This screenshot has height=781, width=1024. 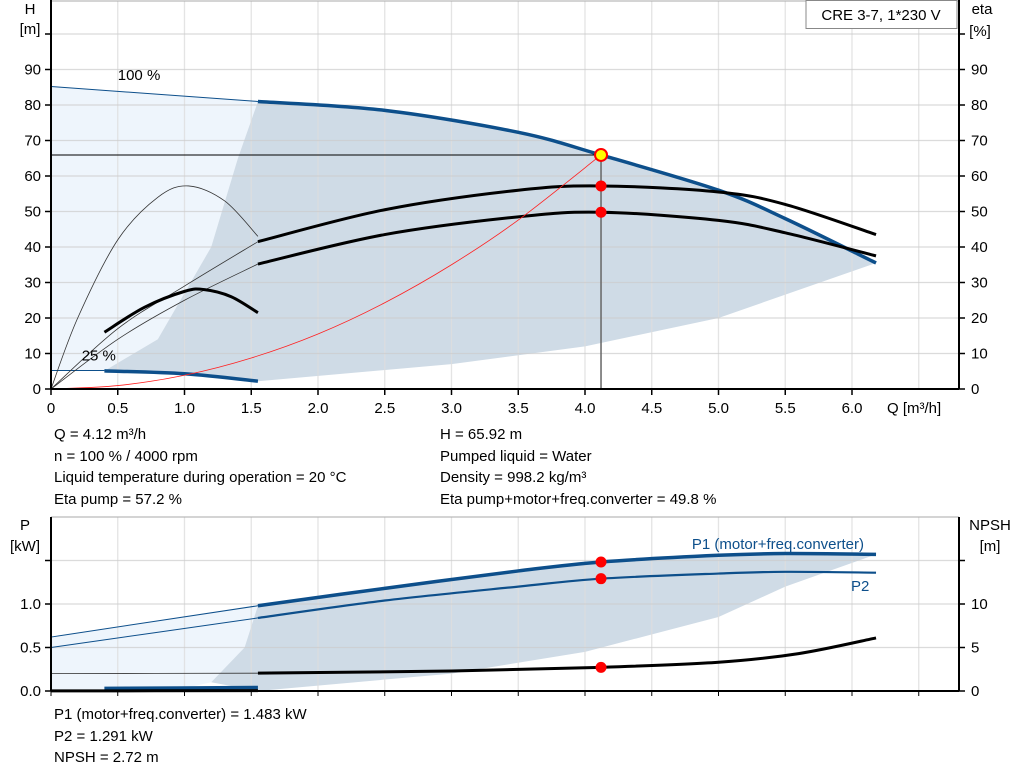 I want to click on curve-p1-ext, so click(x=154, y=621).